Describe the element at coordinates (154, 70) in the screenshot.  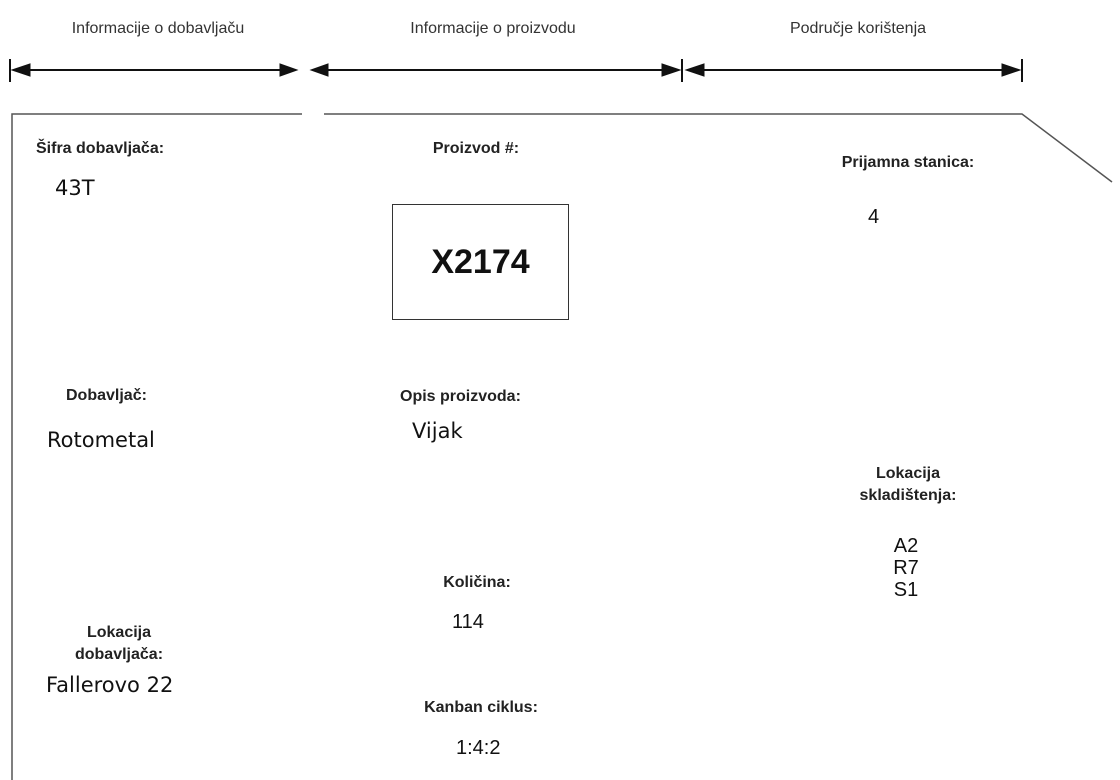
I see `supplier-span-arrow` at that location.